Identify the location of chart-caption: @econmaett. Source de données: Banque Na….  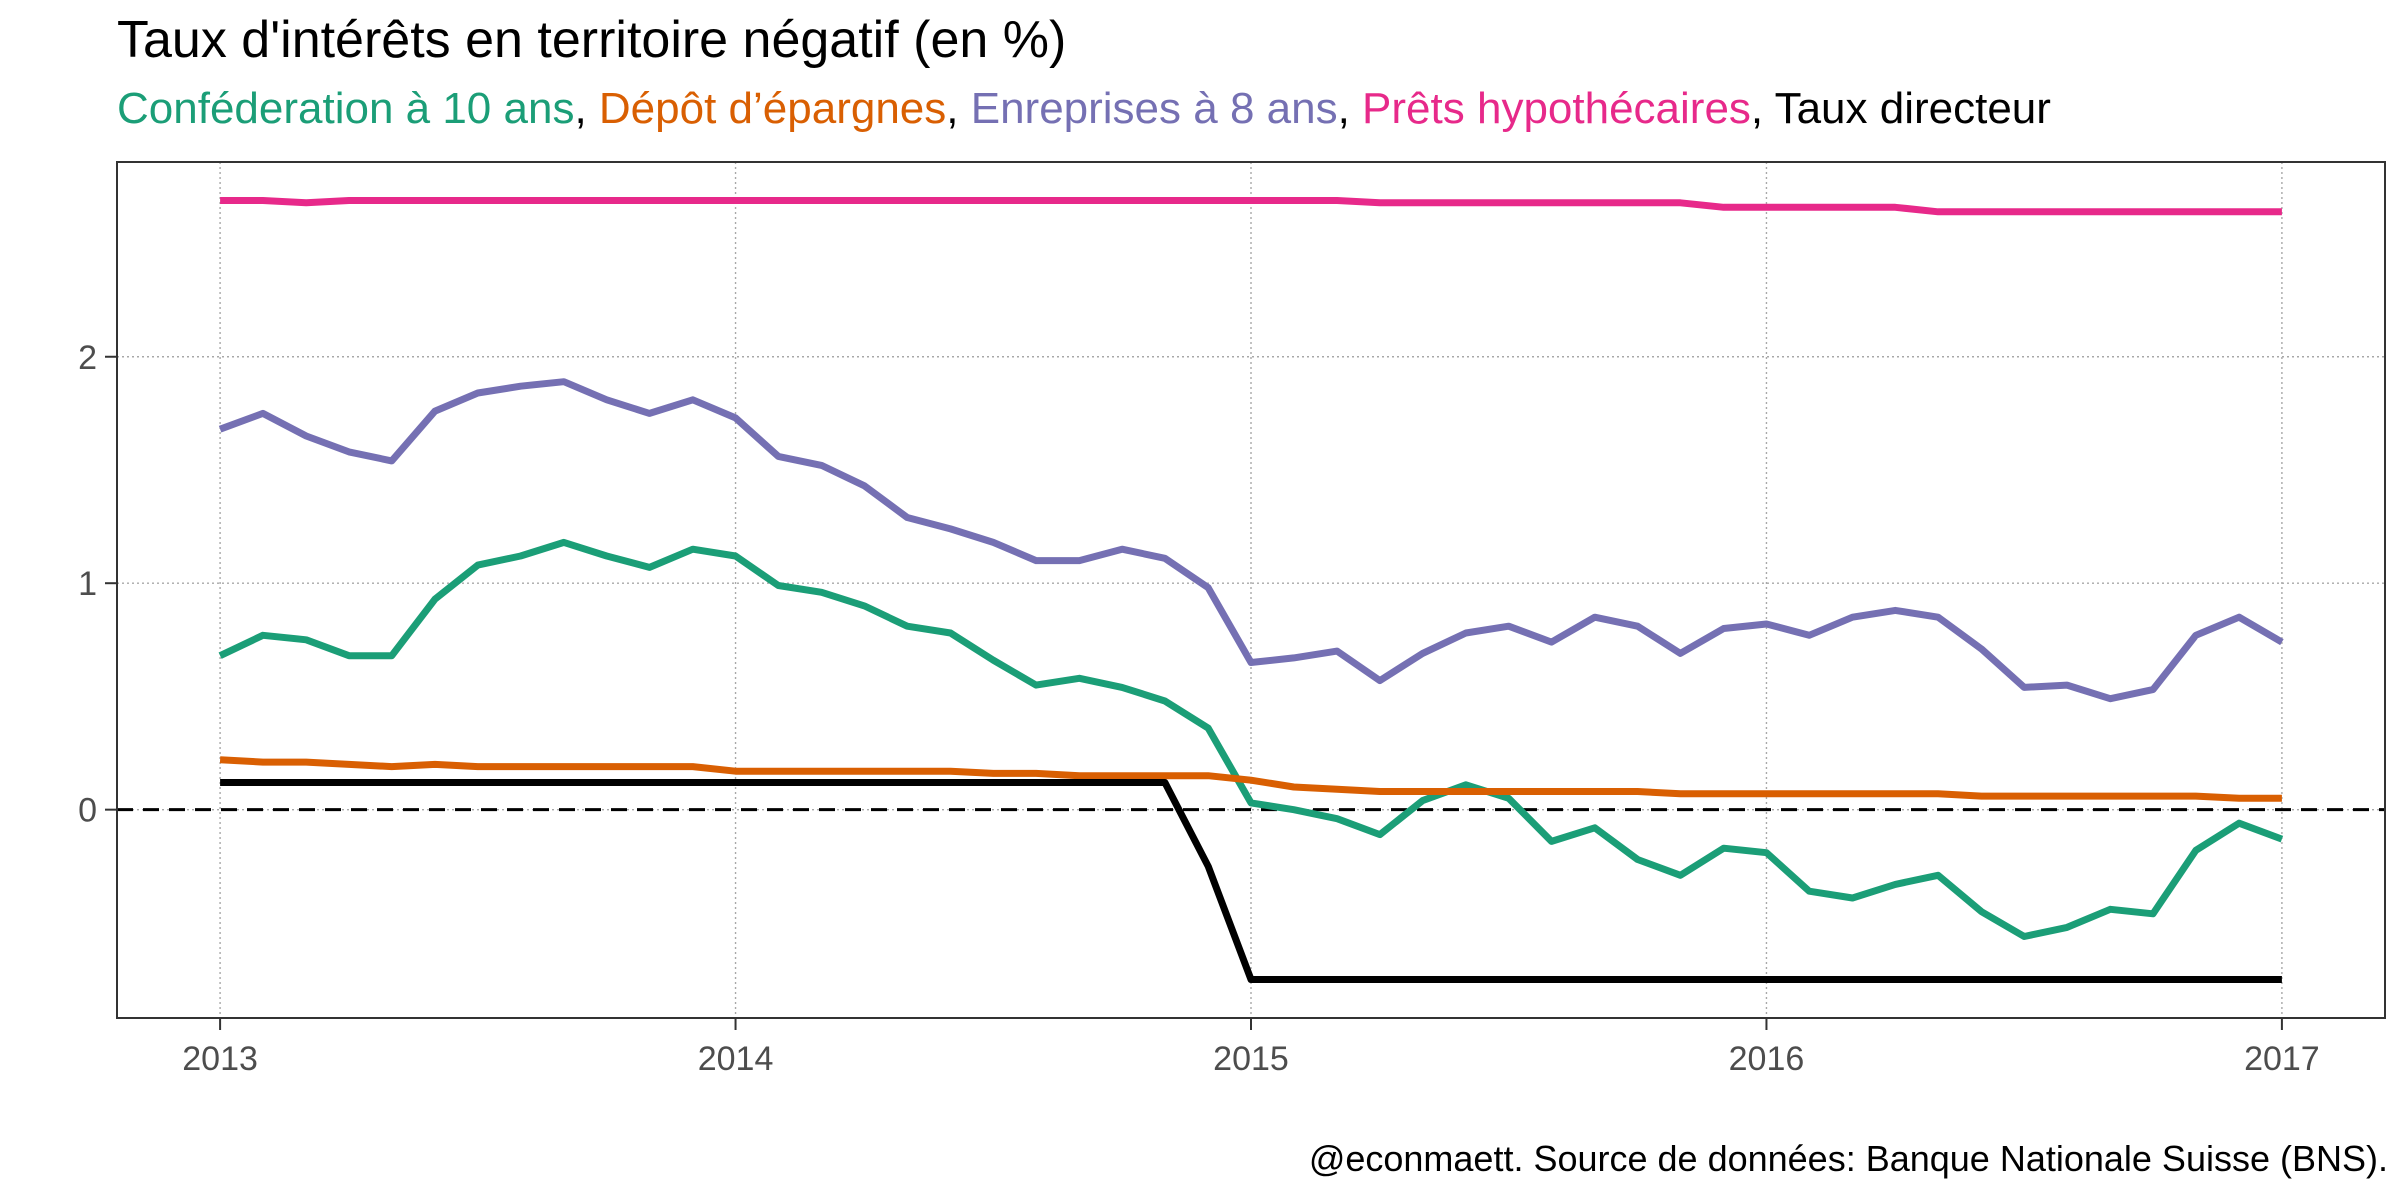
(1848, 1158).